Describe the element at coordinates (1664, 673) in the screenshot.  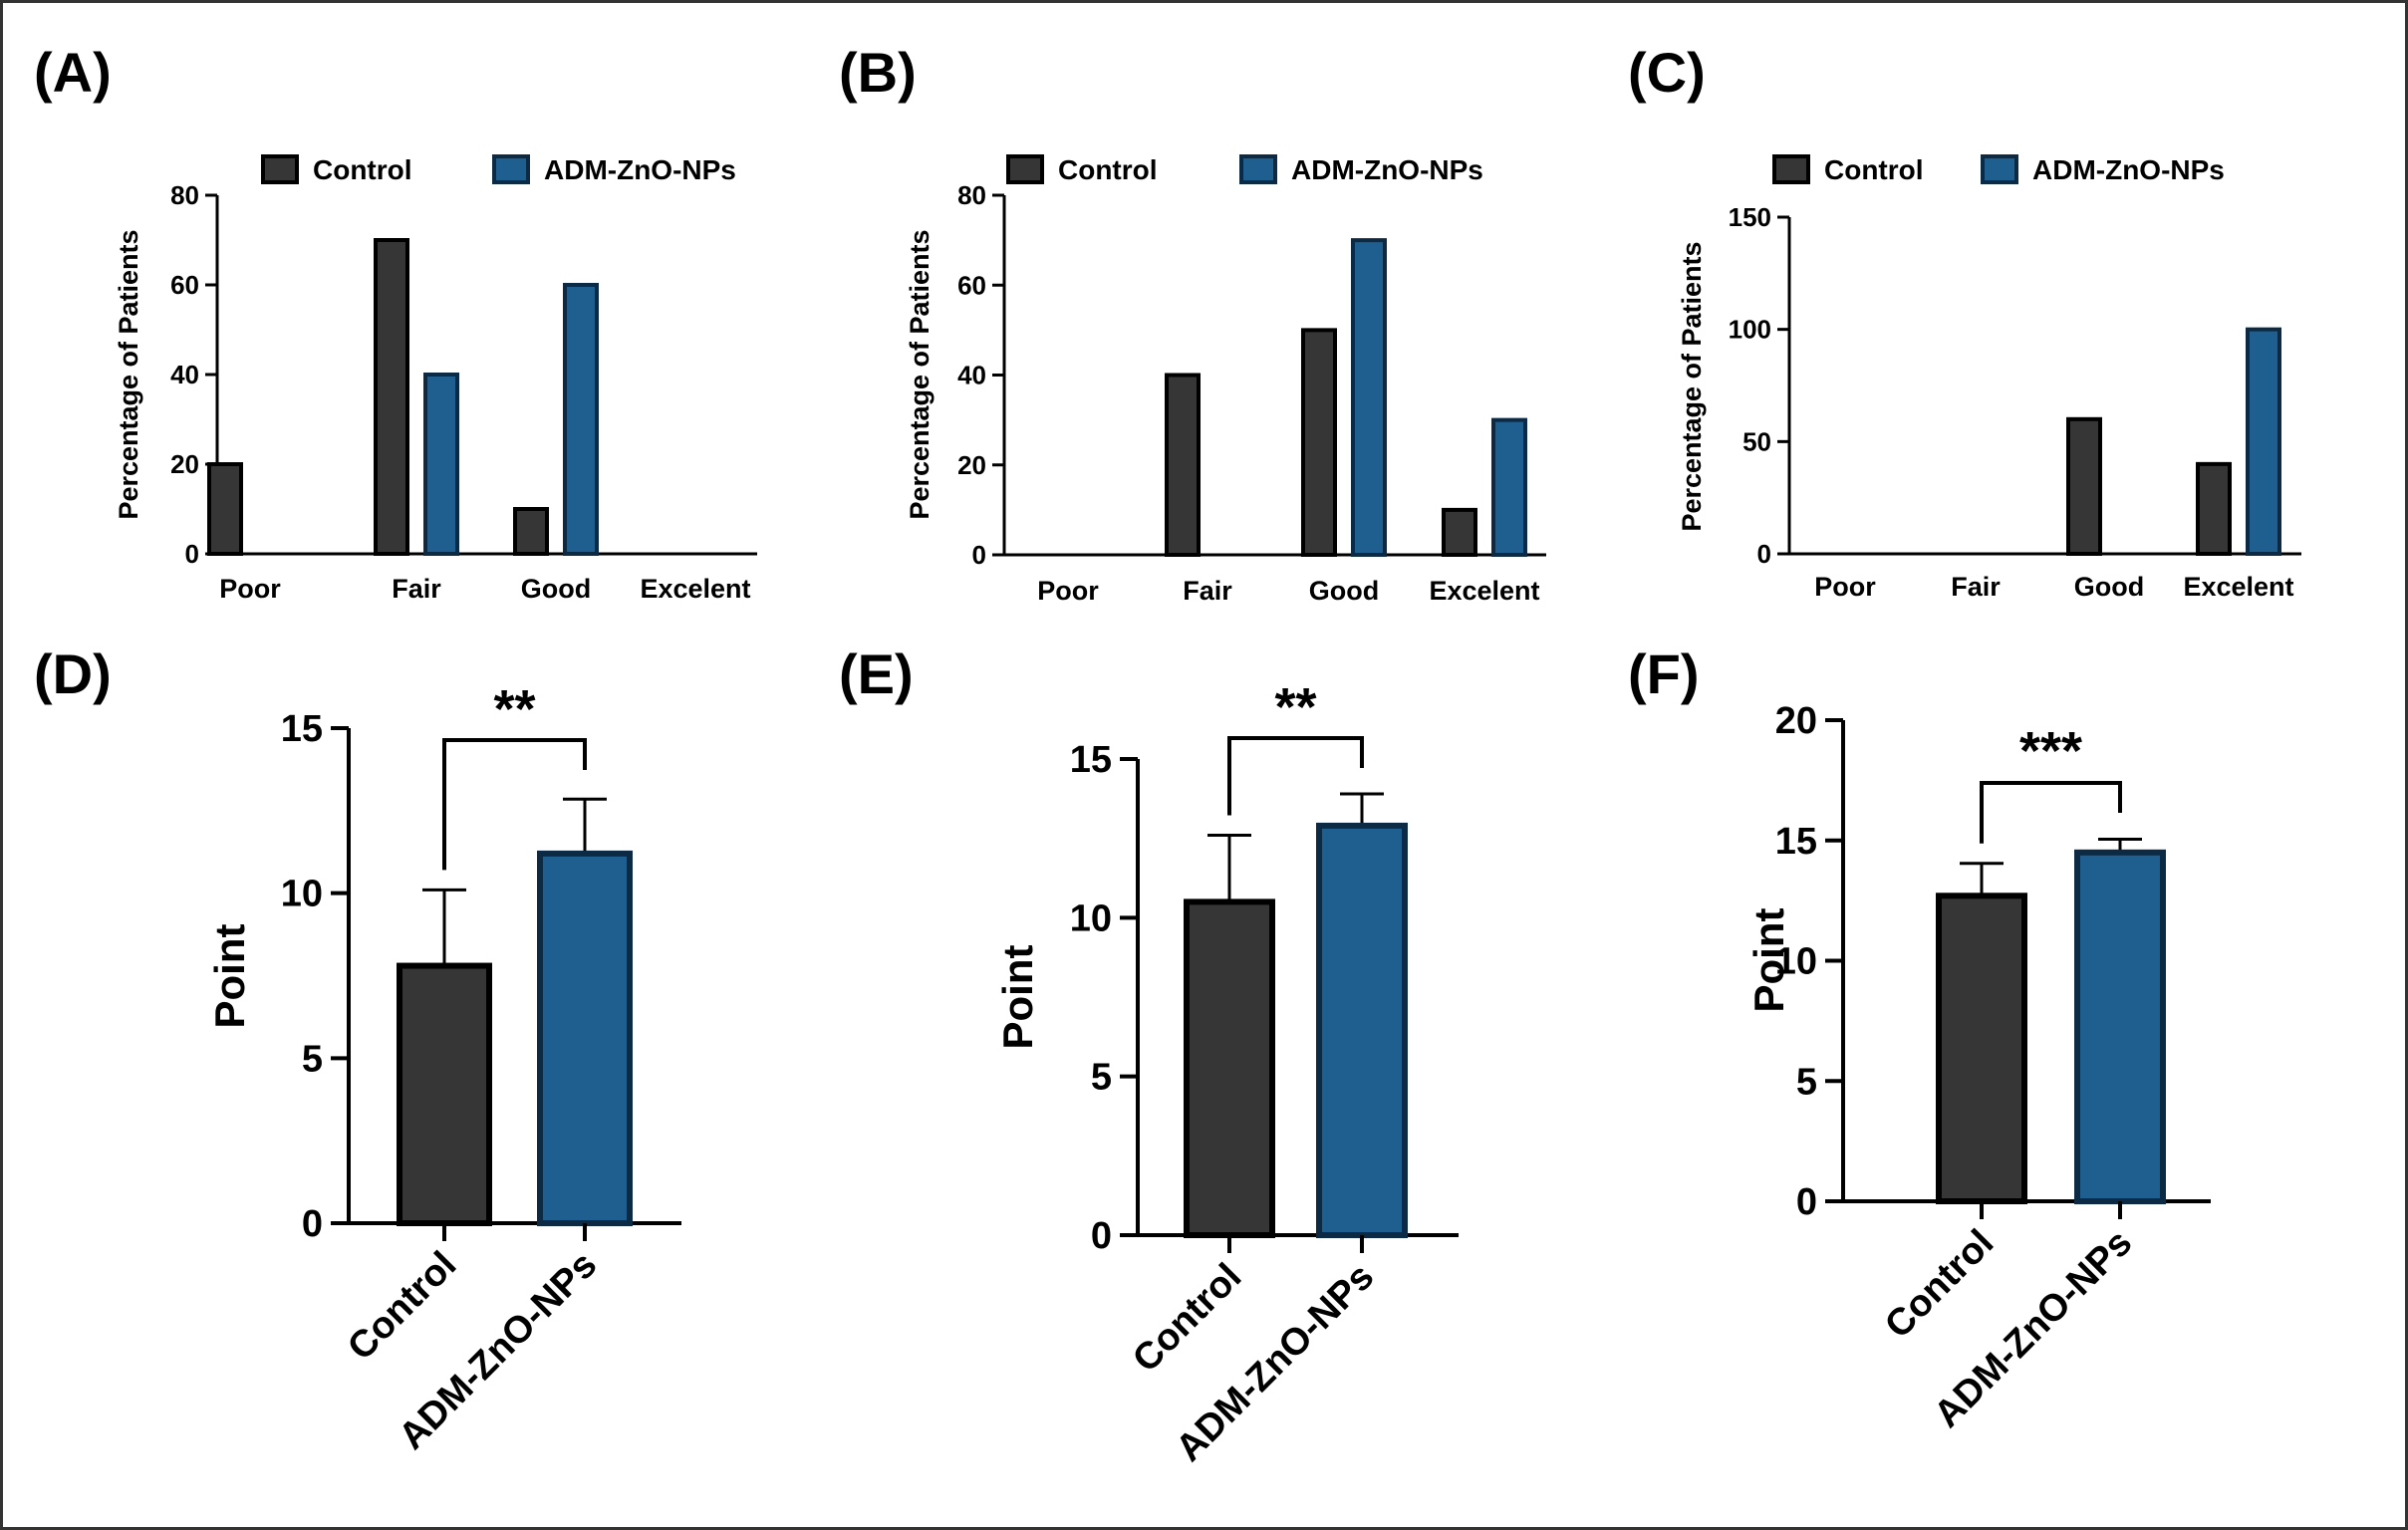
I see `panel-label: (F)` at that location.